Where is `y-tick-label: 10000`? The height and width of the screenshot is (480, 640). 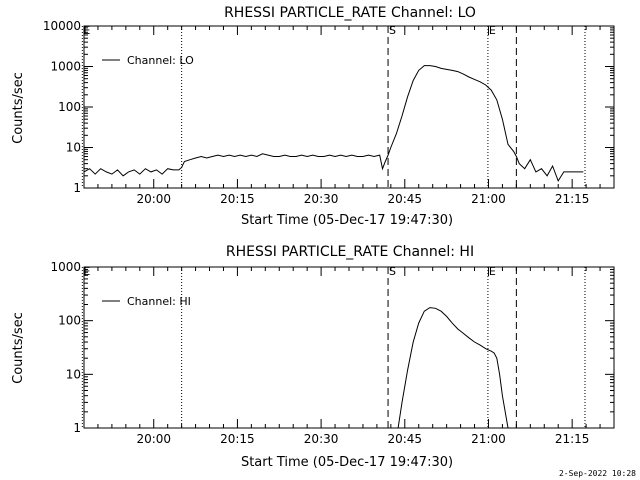 y-tick-label: 10000 is located at coordinates (62, 26).